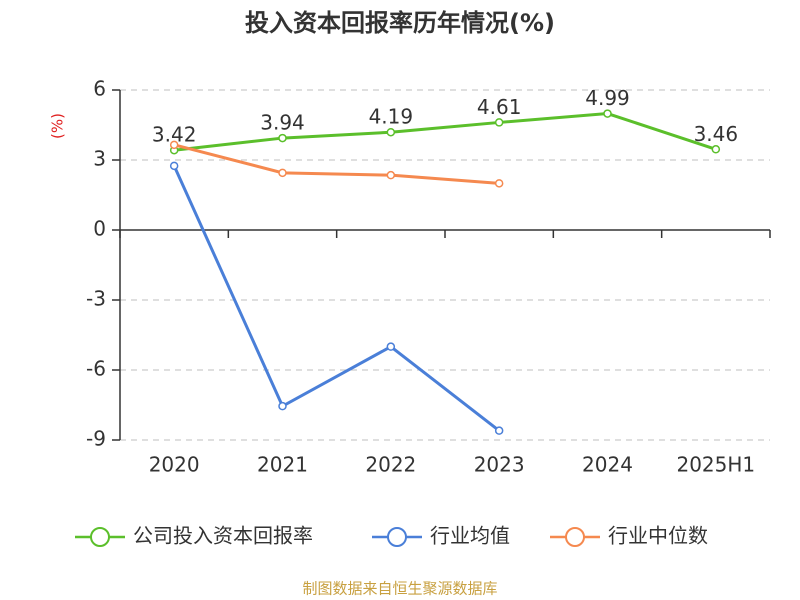 The height and width of the screenshot is (600, 800). Describe the element at coordinates (716, 134) in the screenshot. I see `data-label: 3.46` at that location.